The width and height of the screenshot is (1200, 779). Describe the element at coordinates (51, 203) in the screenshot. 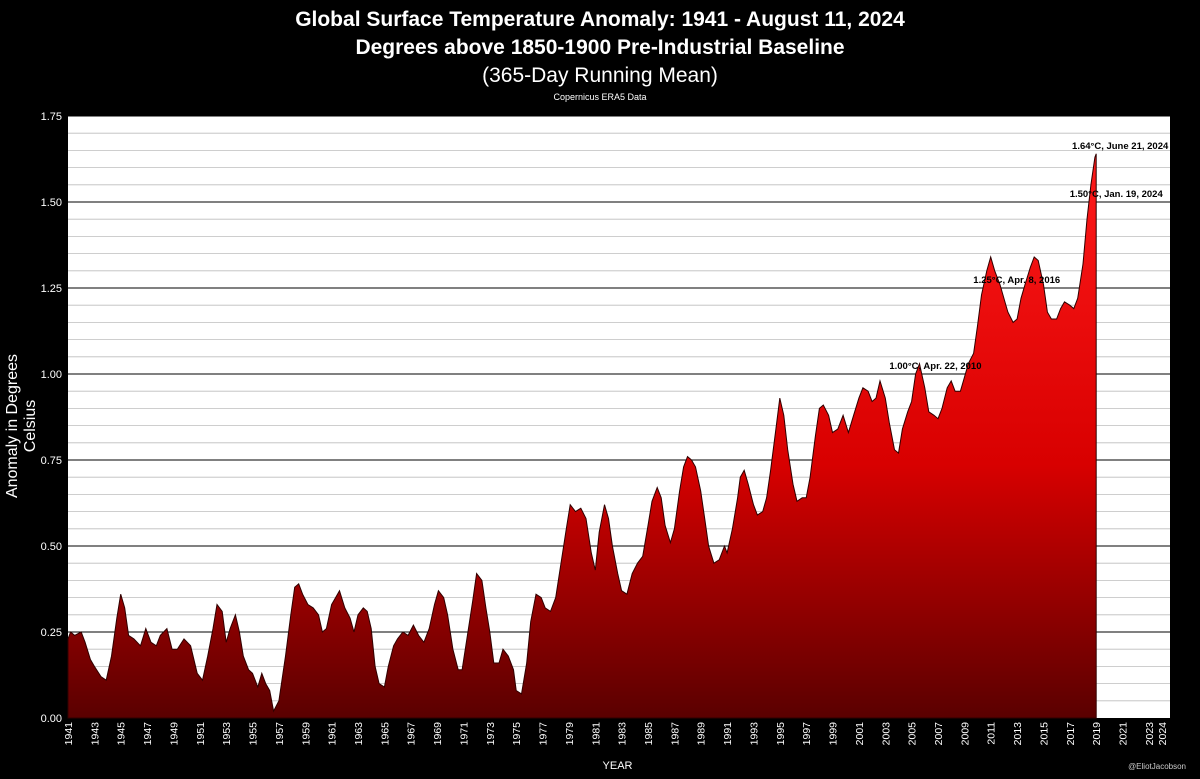

I see `y-tick-label: 1.50` at that location.